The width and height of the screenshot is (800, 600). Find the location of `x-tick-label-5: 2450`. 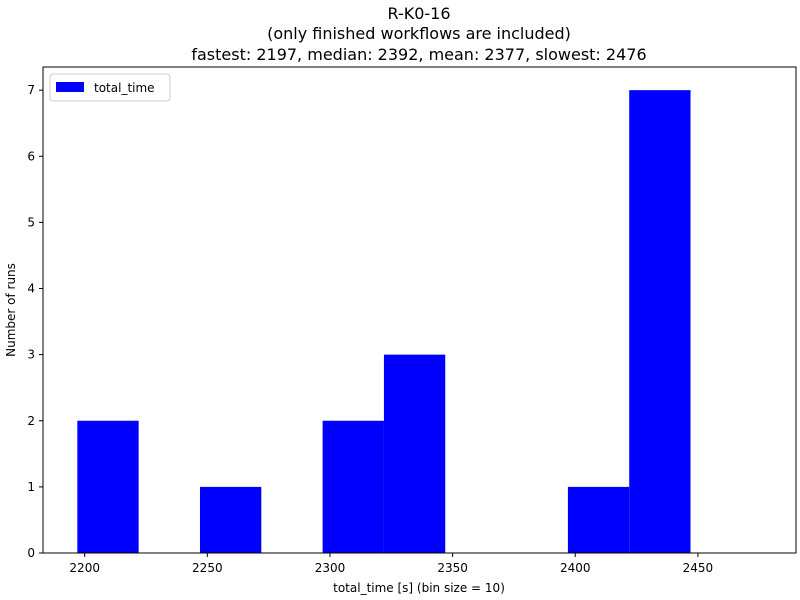

x-tick-label-5: 2450 is located at coordinates (698, 568).